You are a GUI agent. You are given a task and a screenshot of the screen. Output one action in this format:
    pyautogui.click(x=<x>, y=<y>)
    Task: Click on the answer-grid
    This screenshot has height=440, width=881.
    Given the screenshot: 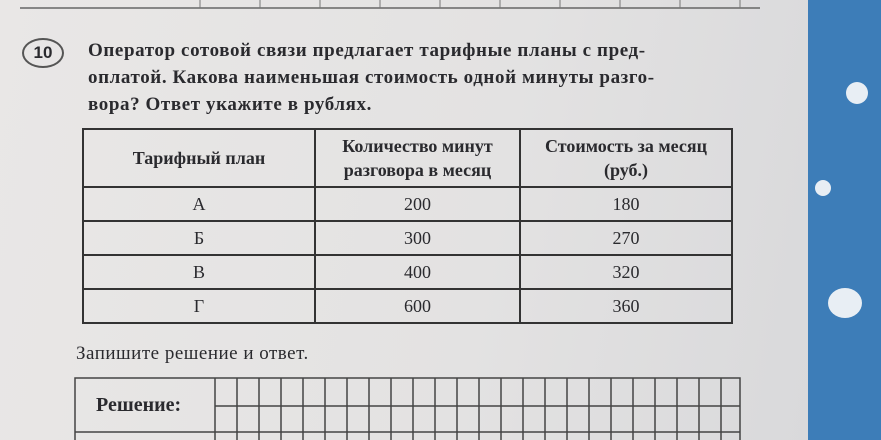 What is the action you would take?
    pyautogui.click(x=407, y=408)
    